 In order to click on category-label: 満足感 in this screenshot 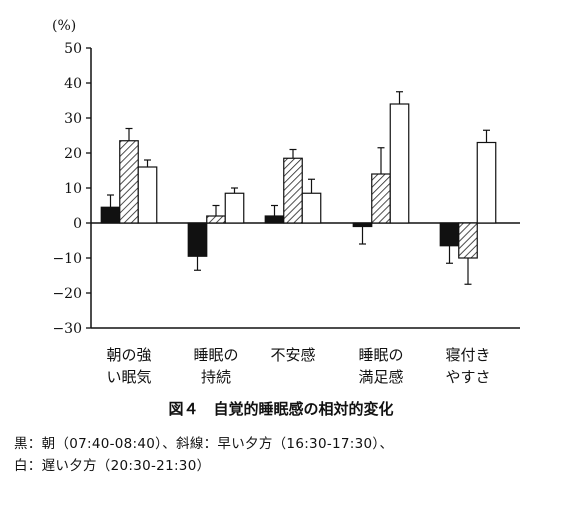, I will do `click(380, 377)`.